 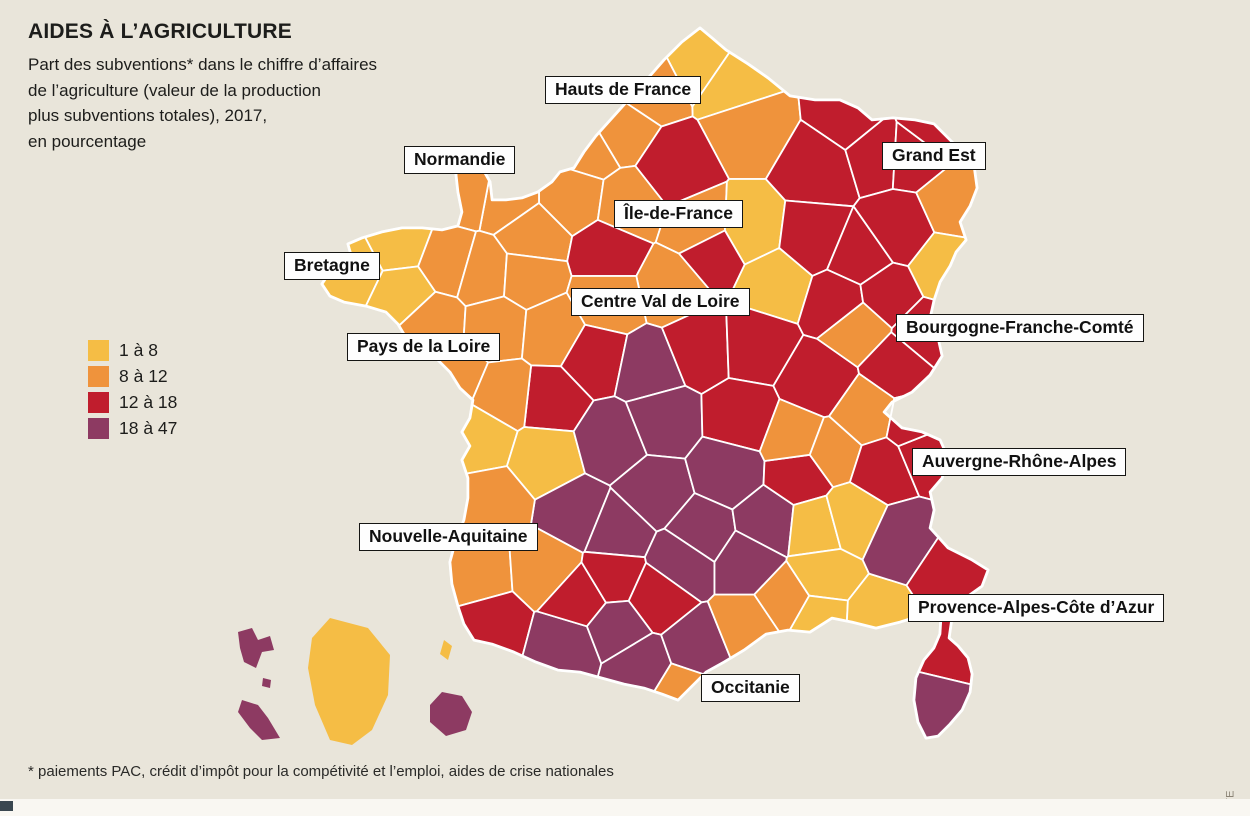 What do you see at coordinates (266, 683) in the screenshot?
I see `territory-guadeloupe-islet` at bounding box center [266, 683].